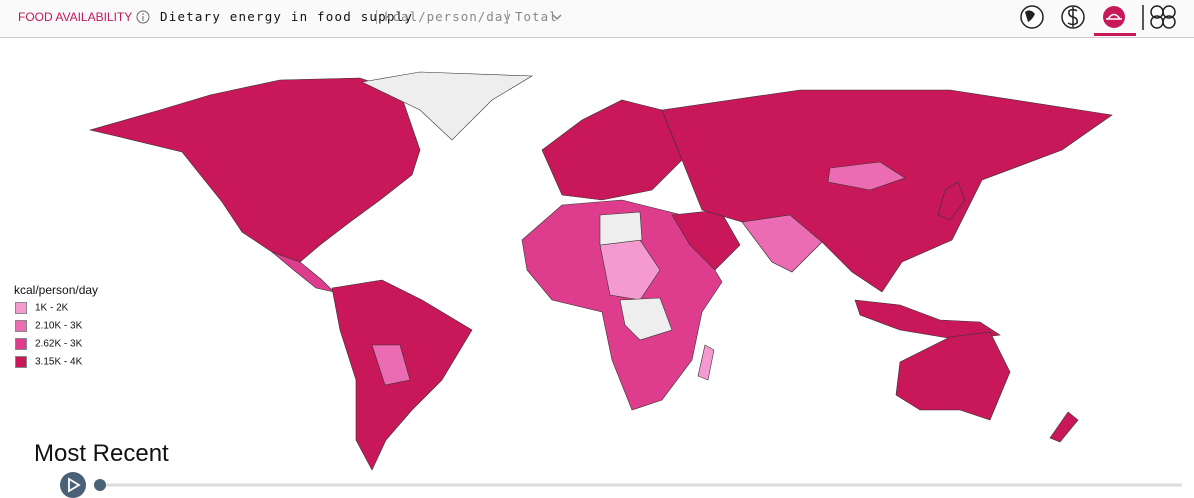  I want to click on play-icon, so click(74, 485).